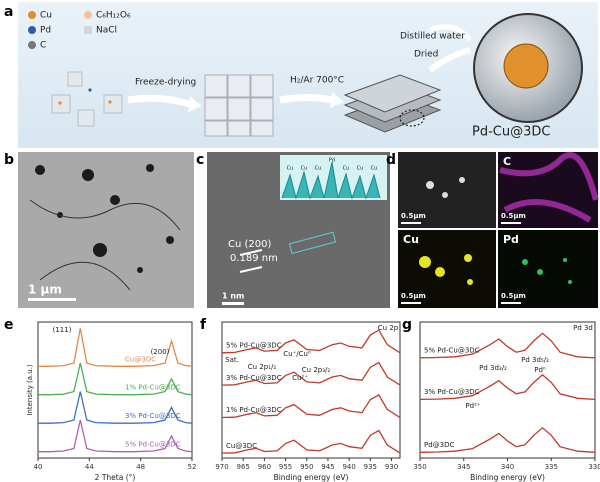 The image size is (600, 482). I want to click on panel-label: g, so click(407, 325).